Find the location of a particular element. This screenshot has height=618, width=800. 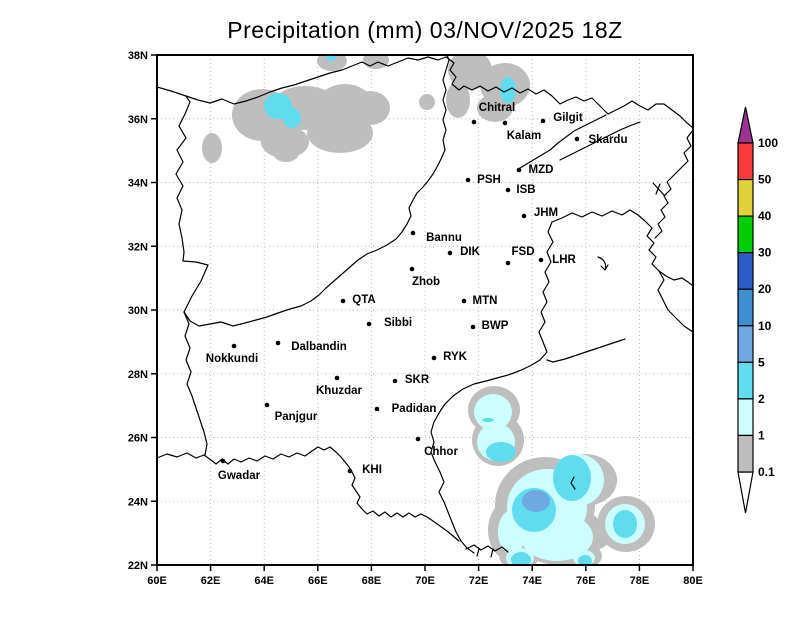

city-label: Skardu is located at coordinates (608, 140).